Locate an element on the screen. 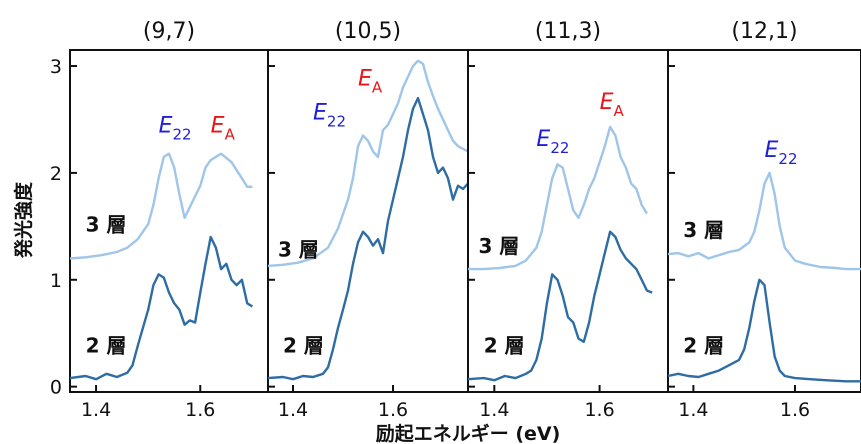  y-axis-label: 発光強度 is located at coordinates (23, 220).